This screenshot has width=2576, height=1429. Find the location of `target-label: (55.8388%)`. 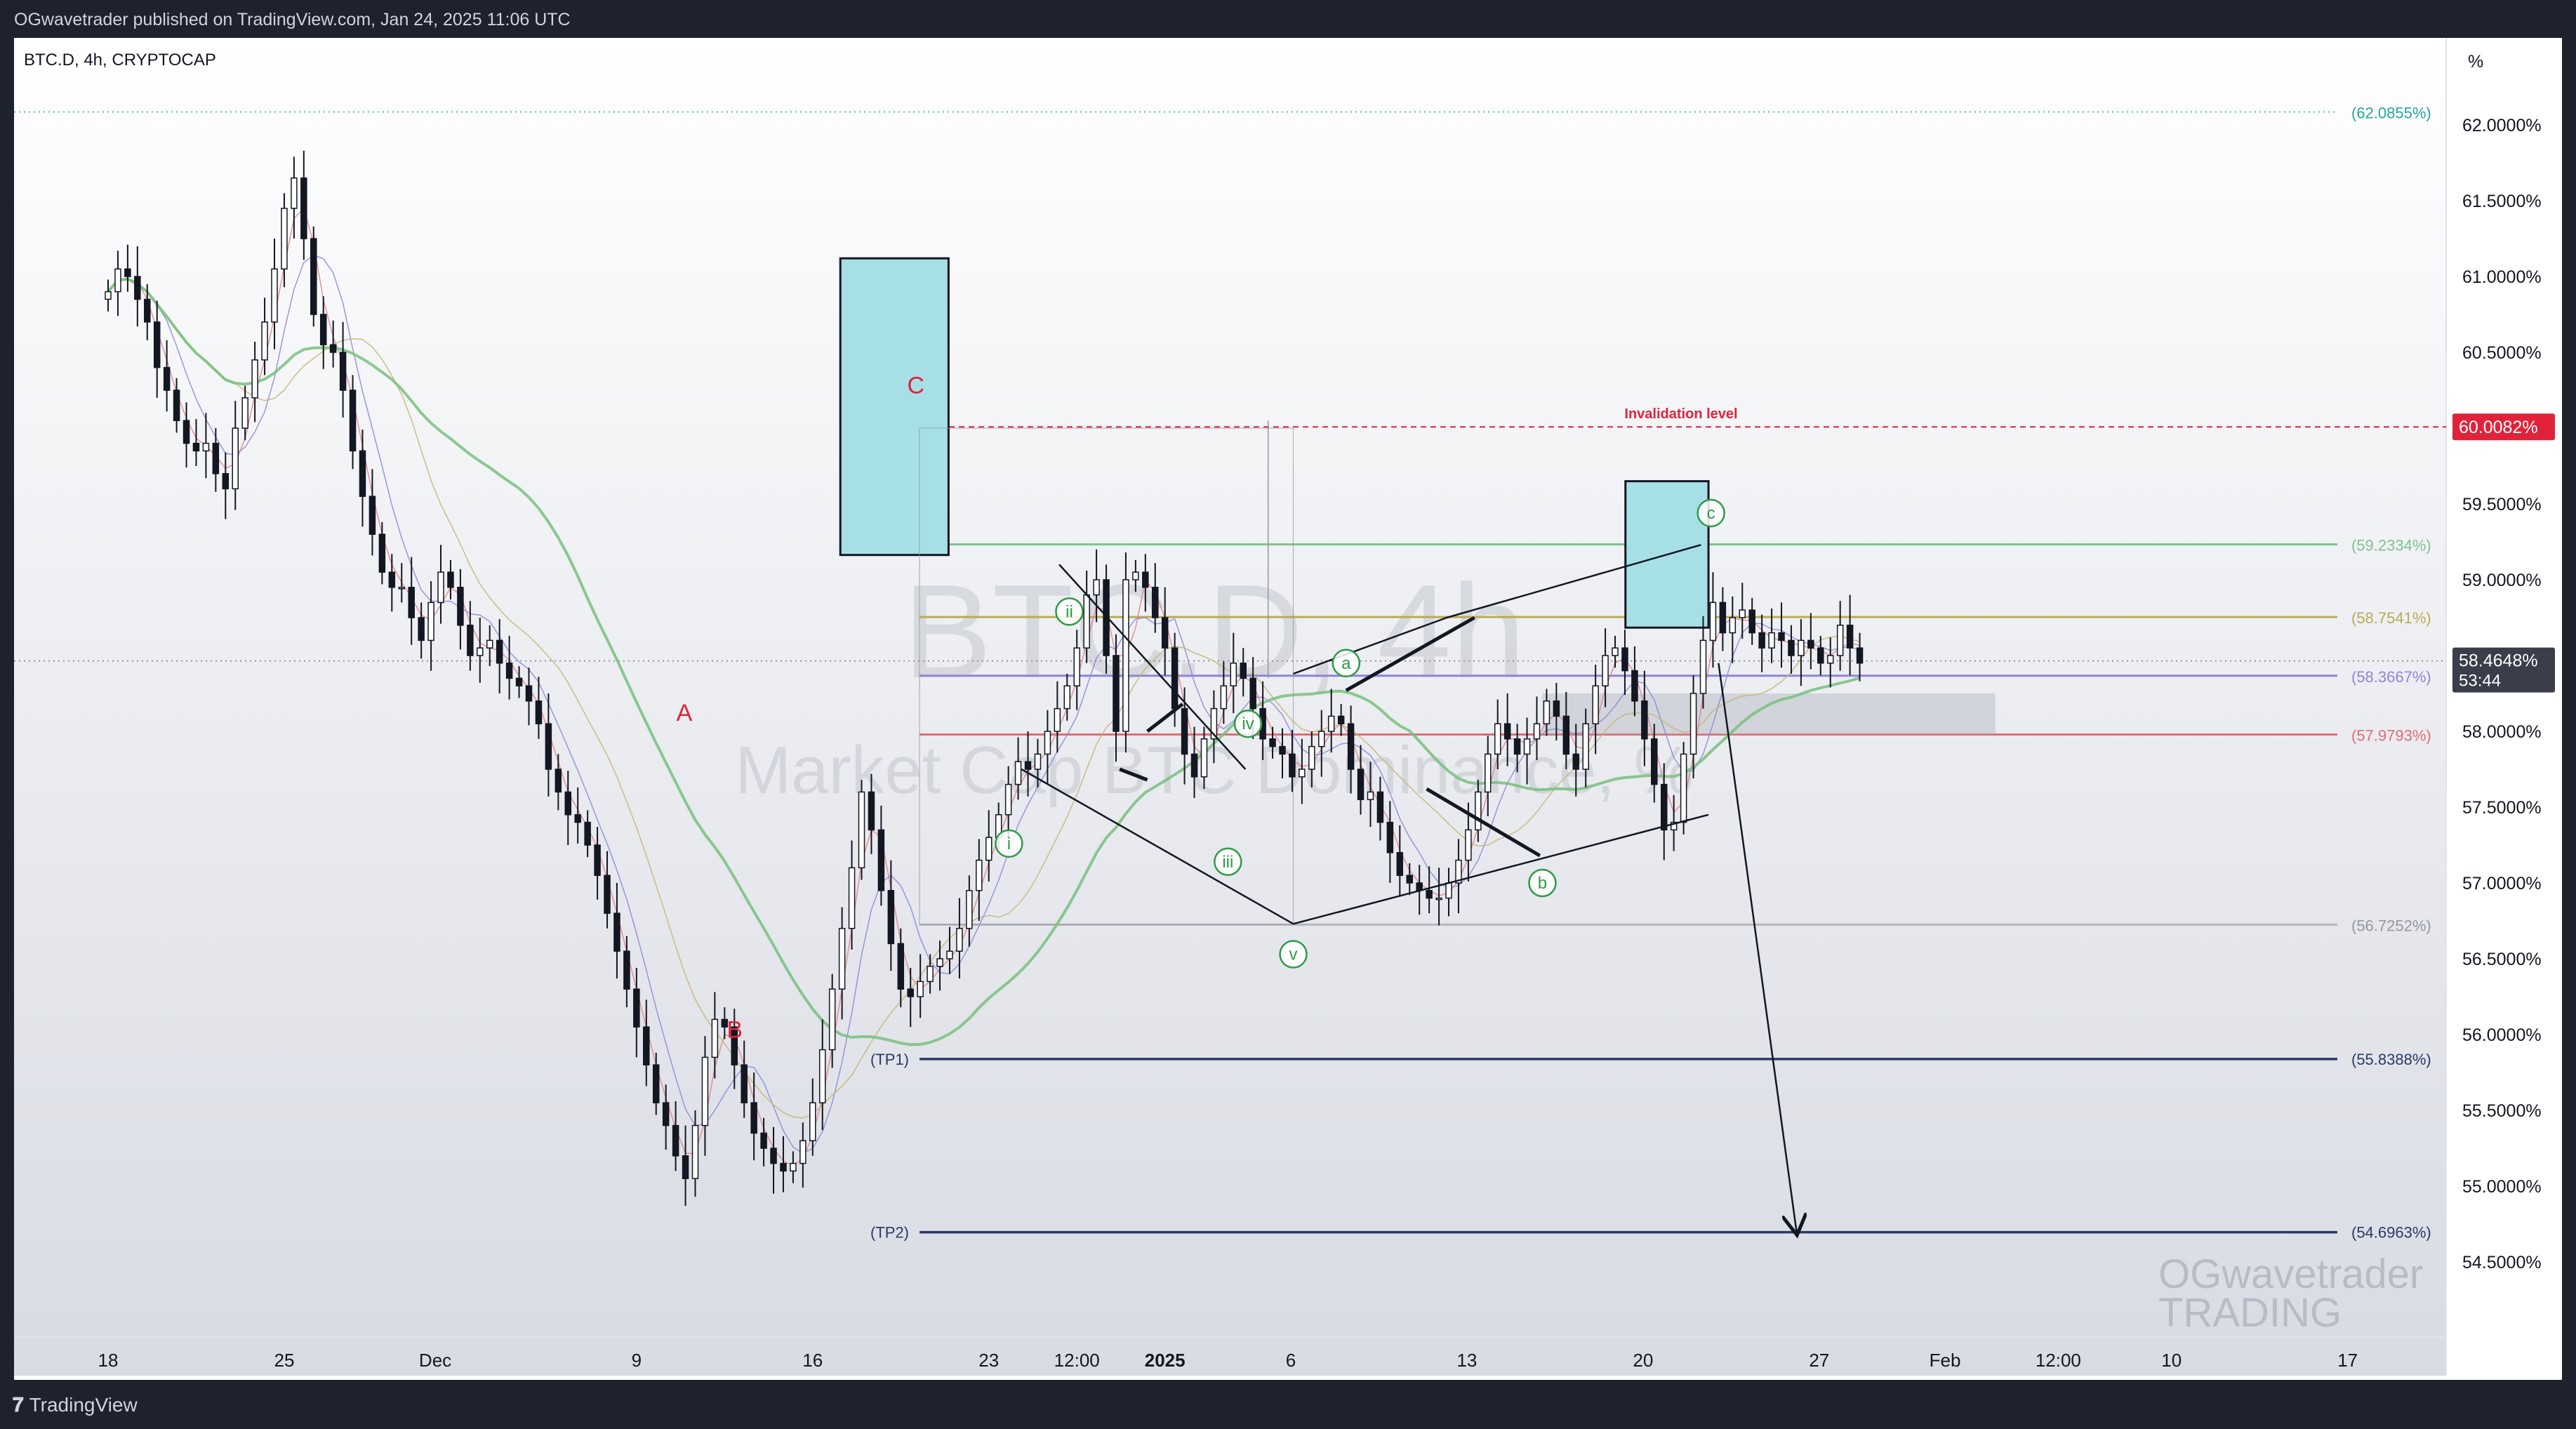

target-label: (55.8388%) is located at coordinates (2391, 1059).